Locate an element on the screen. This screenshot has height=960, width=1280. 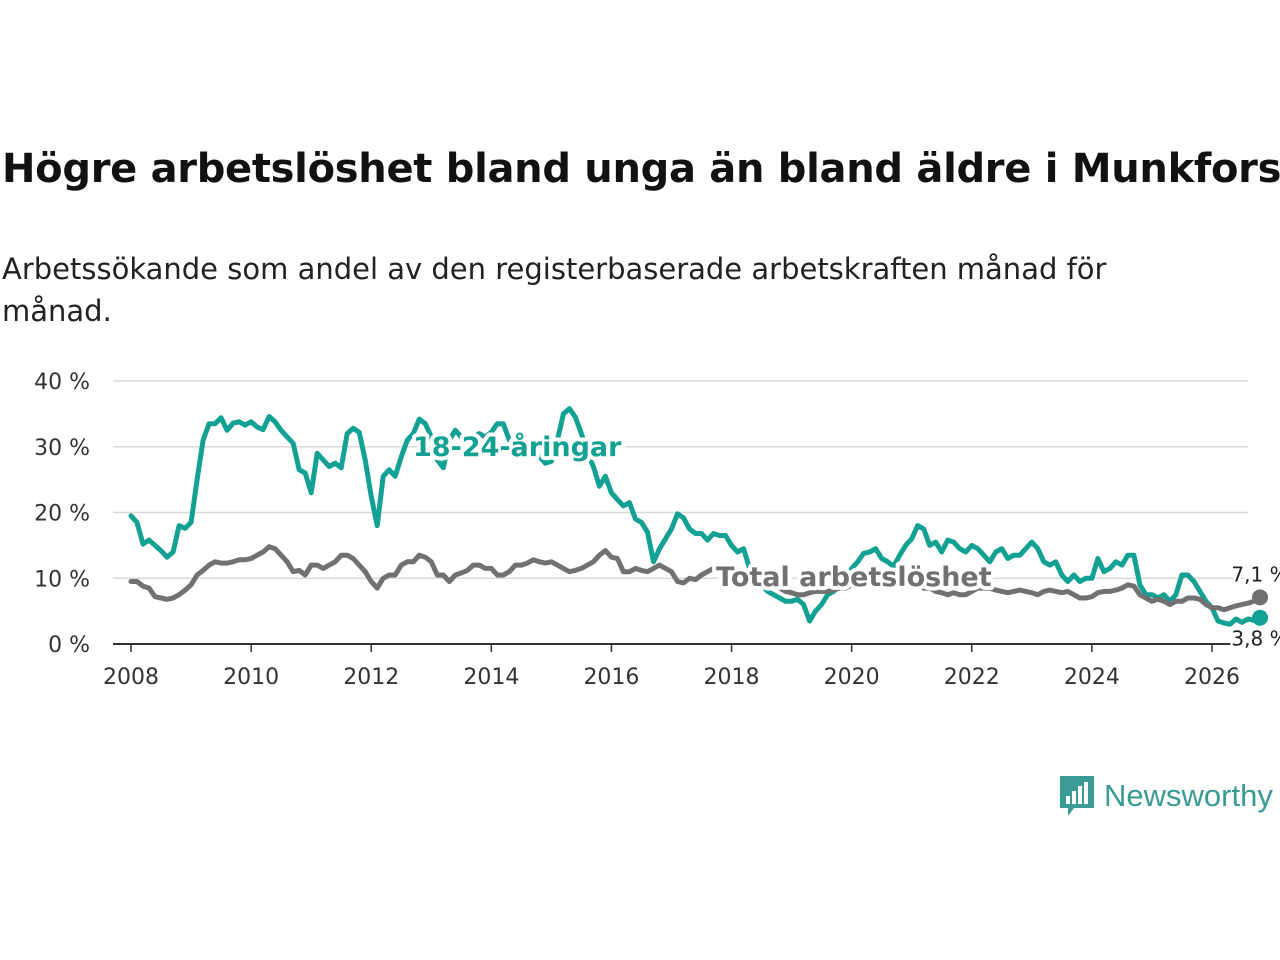
x-tick-label: 2008 is located at coordinates (131, 677).